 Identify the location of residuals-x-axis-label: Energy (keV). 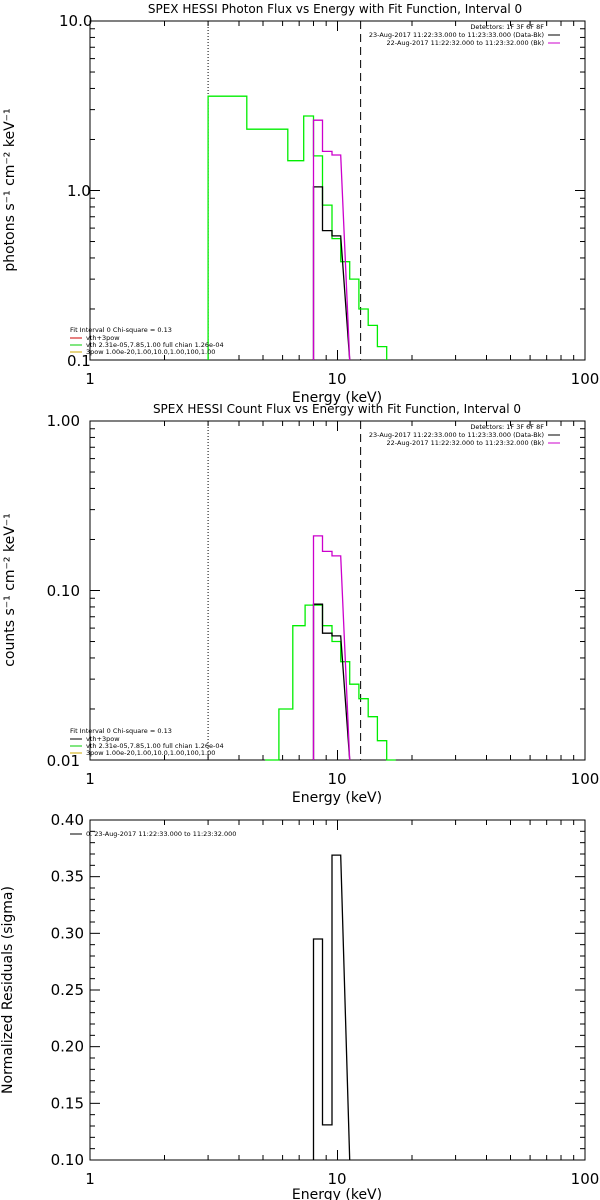
(337, 1193).